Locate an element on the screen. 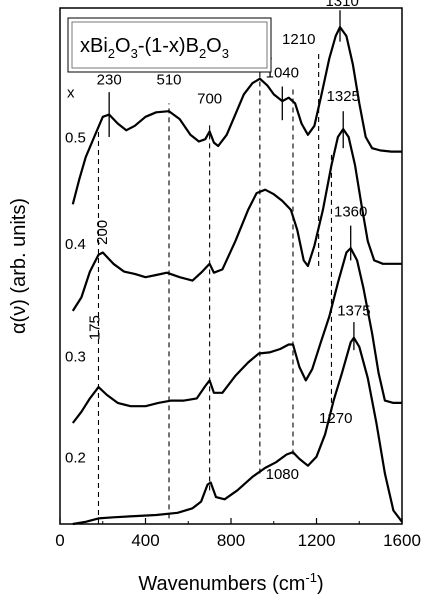  x-tick-label: 800 is located at coordinates (231, 540).